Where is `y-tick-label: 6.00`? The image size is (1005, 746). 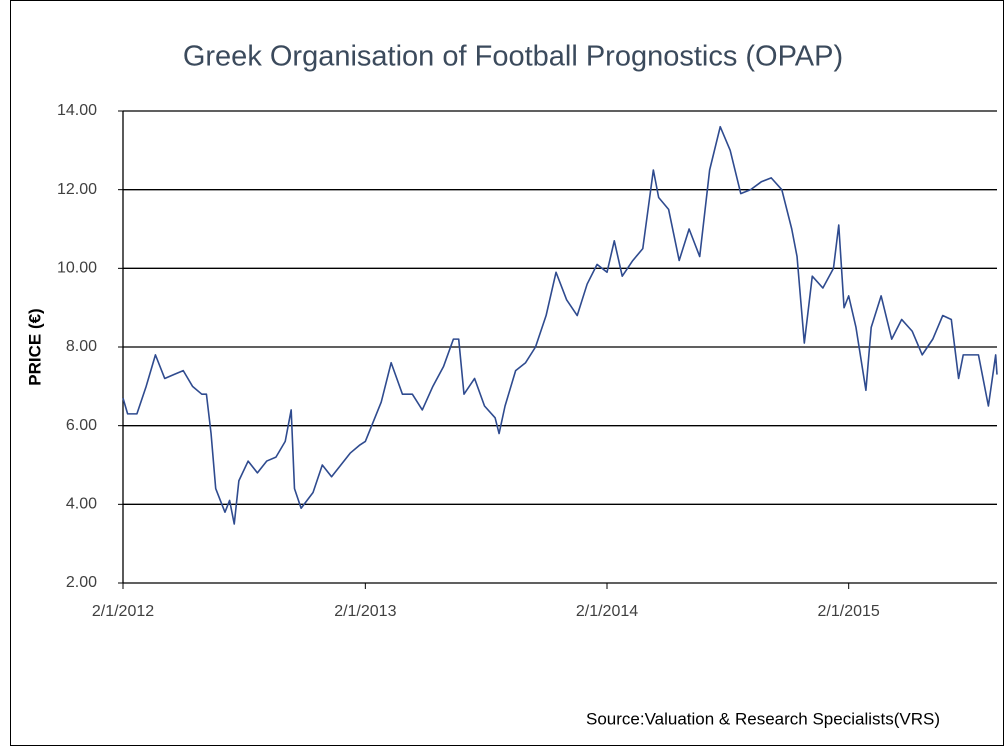
y-tick-label: 6.00 is located at coordinates (81, 425).